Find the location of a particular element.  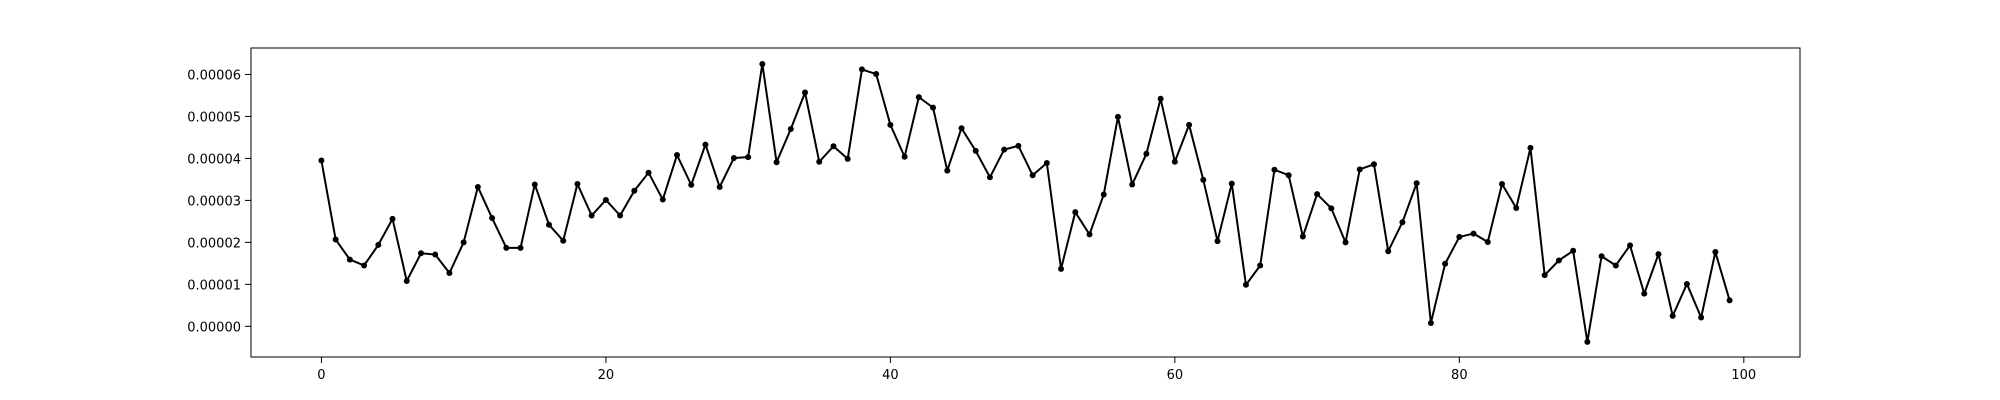

x-tick-label: 0 is located at coordinates (321, 375).